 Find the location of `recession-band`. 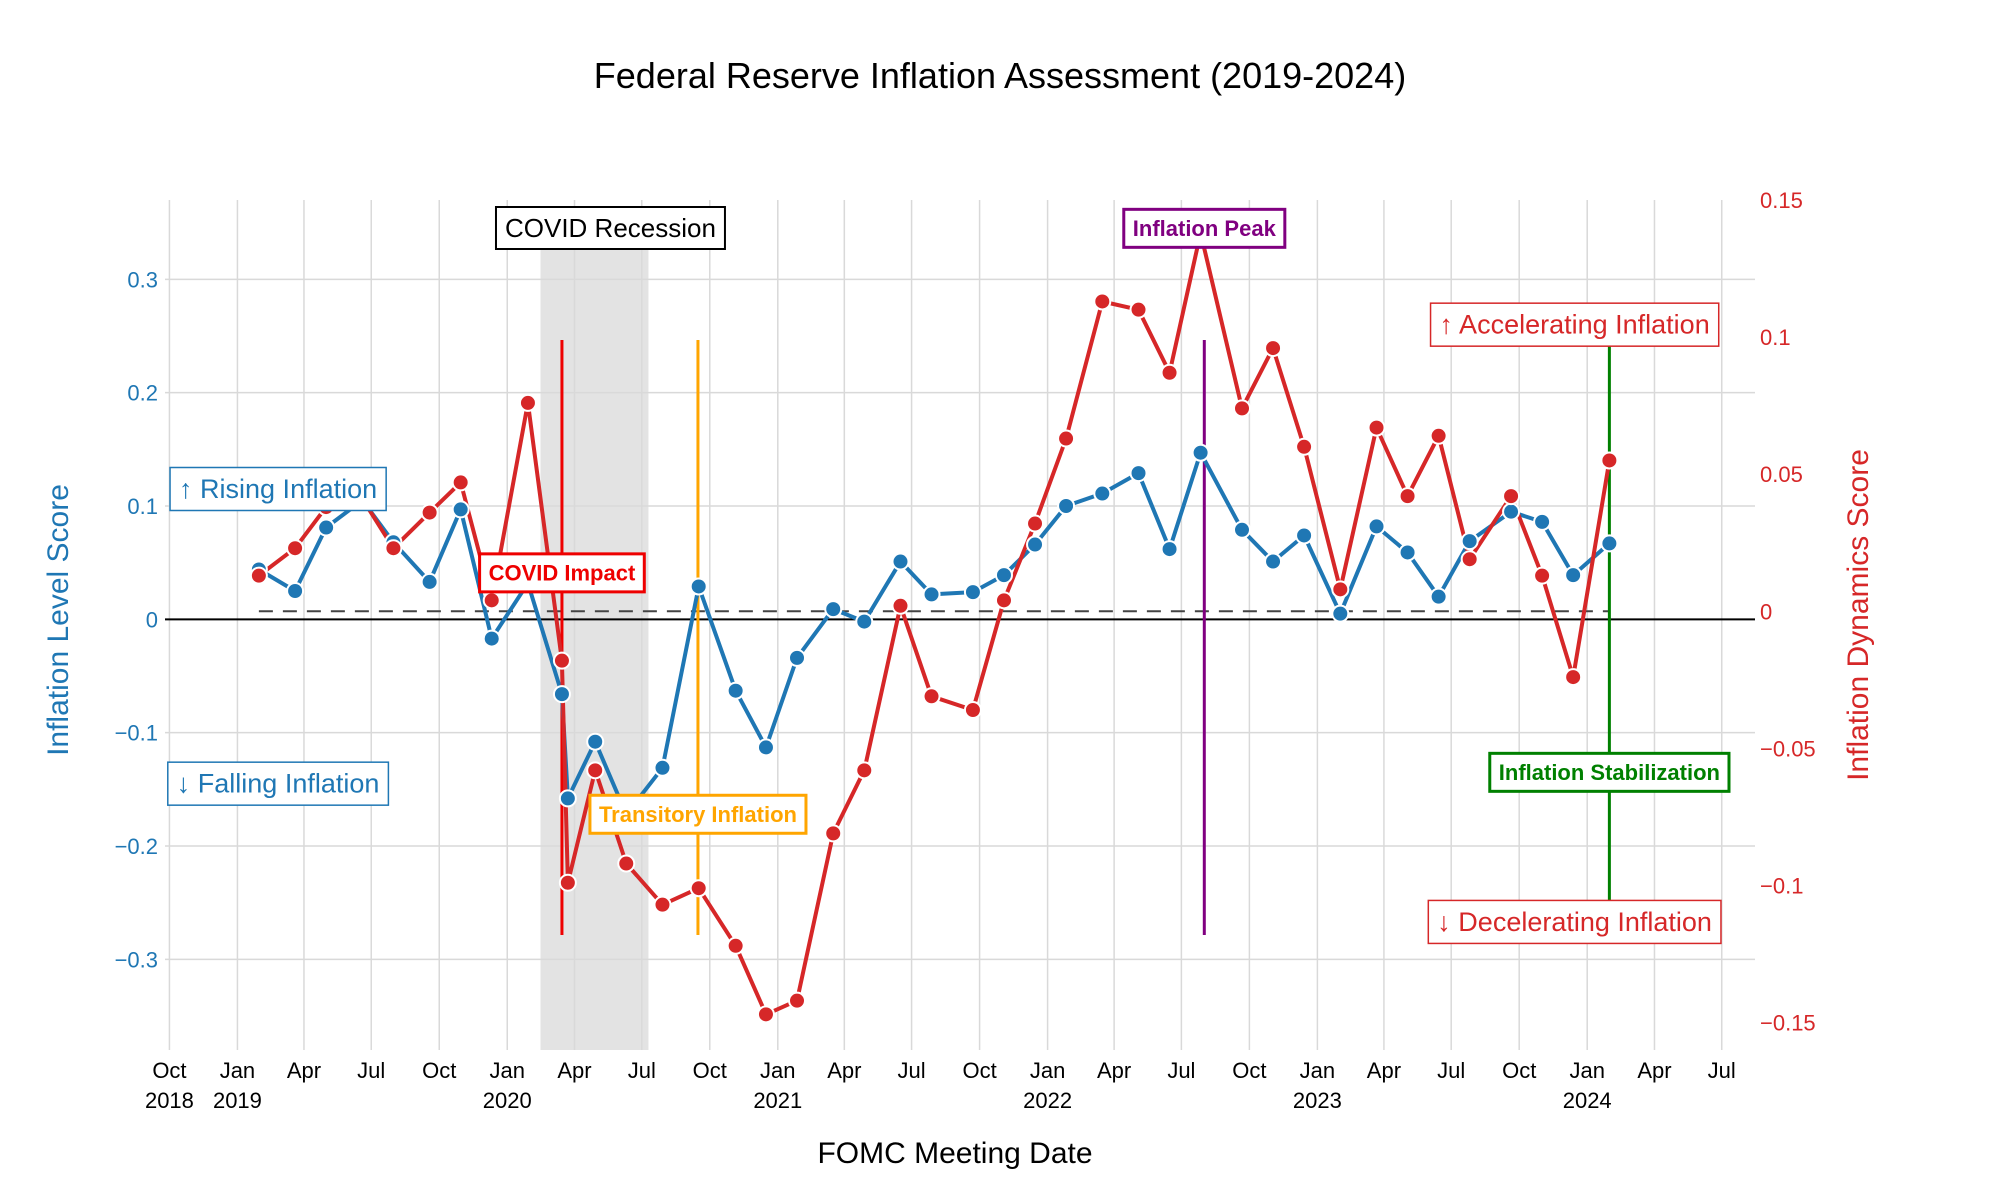

recession-band is located at coordinates (594, 650).